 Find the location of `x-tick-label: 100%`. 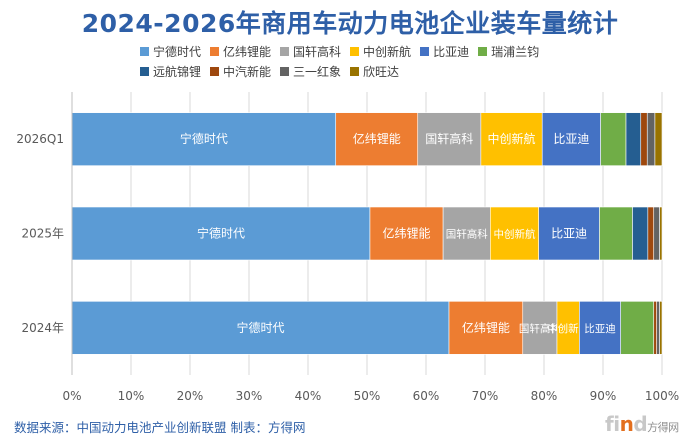

x-tick-label: 100% is located at coordinates (662, 396).